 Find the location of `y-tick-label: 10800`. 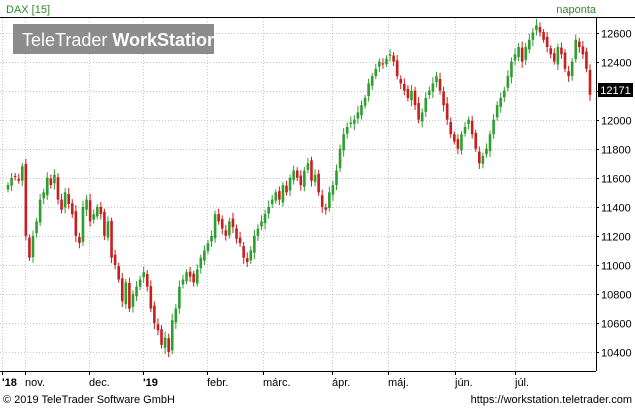

y-tick-label: 10800 is located at coordinates (616, 296).